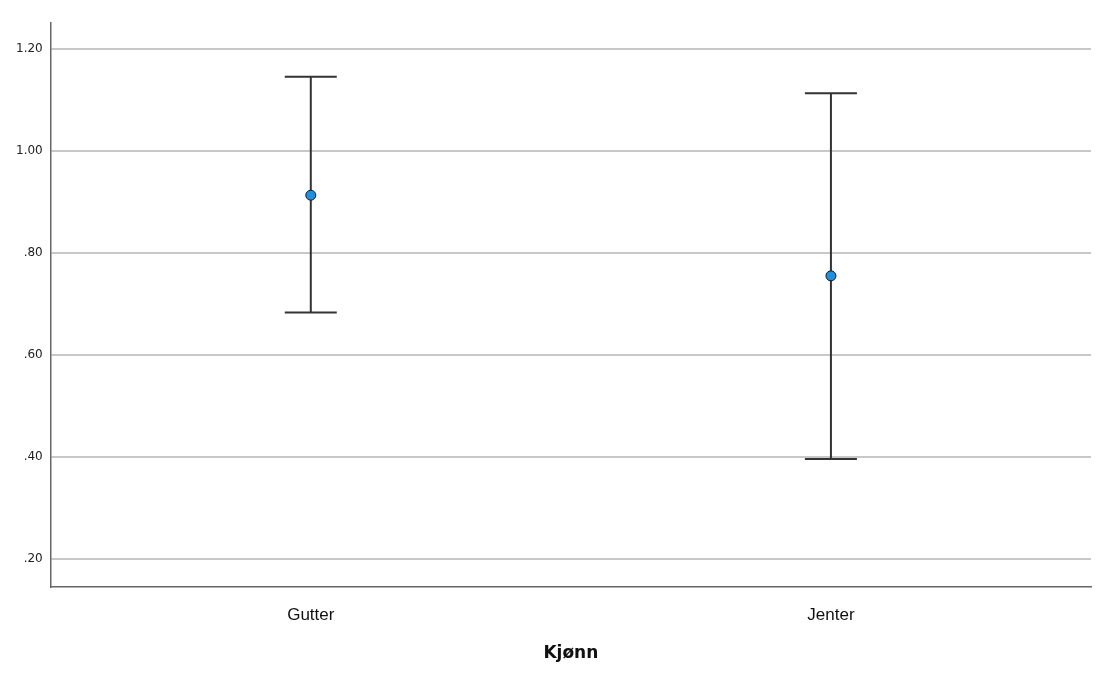 Image resolution: width=1105 pixels, height=677 pixels. I want to click on x-axis-title: Kjønn, so click(571, 652).